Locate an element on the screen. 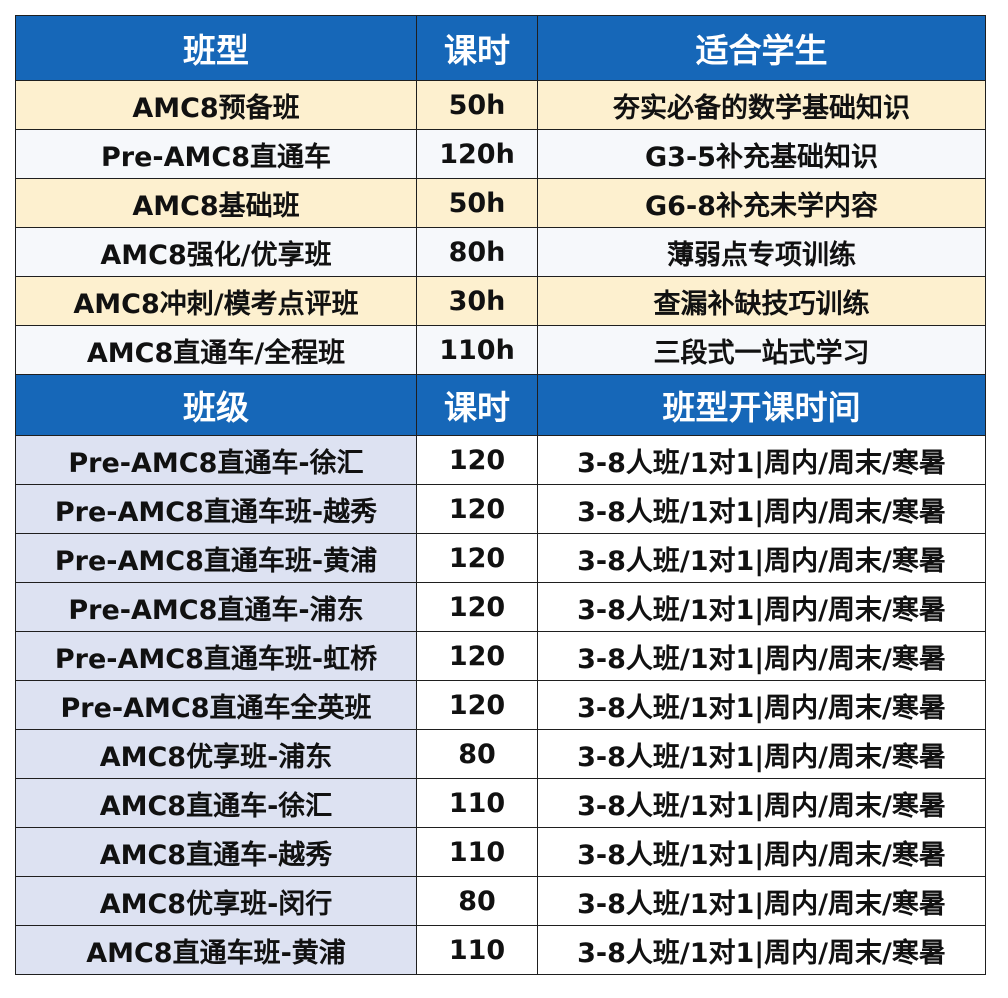 This screenshot has height=998, width=1008. target-cell: G6-8补充未学内容 is located at coordinates (761, 203).